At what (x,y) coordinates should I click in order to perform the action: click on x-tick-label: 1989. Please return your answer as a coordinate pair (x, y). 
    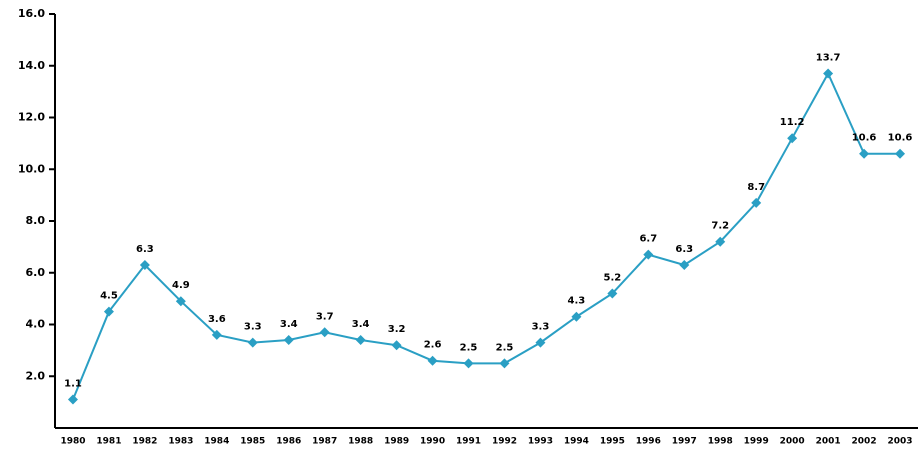
    Looking at the image, I should click on (396, 442).